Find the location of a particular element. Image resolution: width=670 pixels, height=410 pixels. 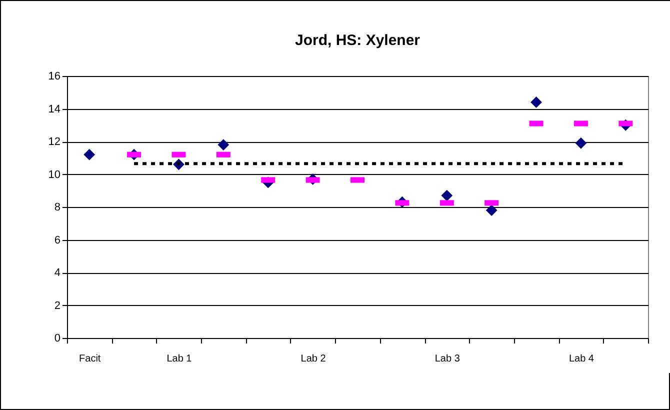

y-tick-label: 16 is located at coordinates (54, 76).